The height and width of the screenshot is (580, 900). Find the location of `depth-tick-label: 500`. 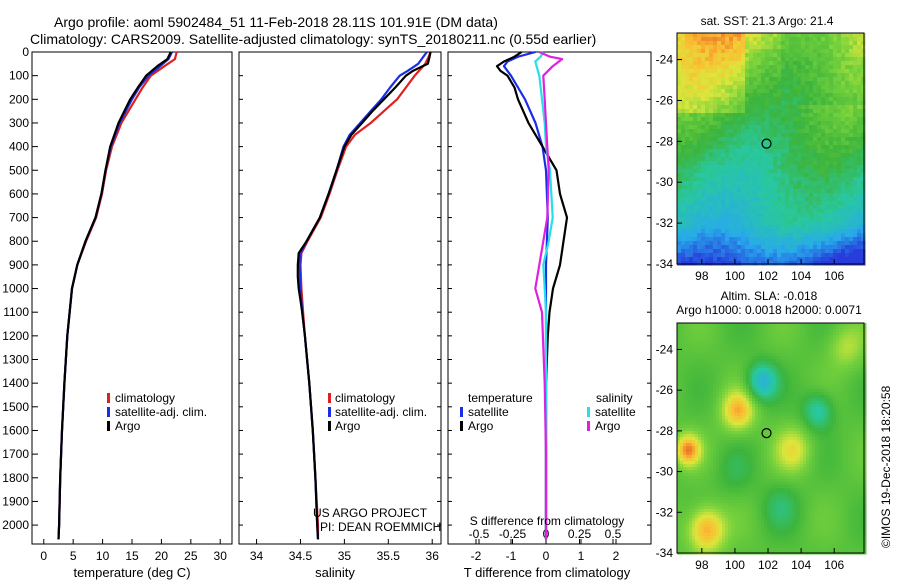

depth-tick-label: 500 is located at coordinates (19, 170).